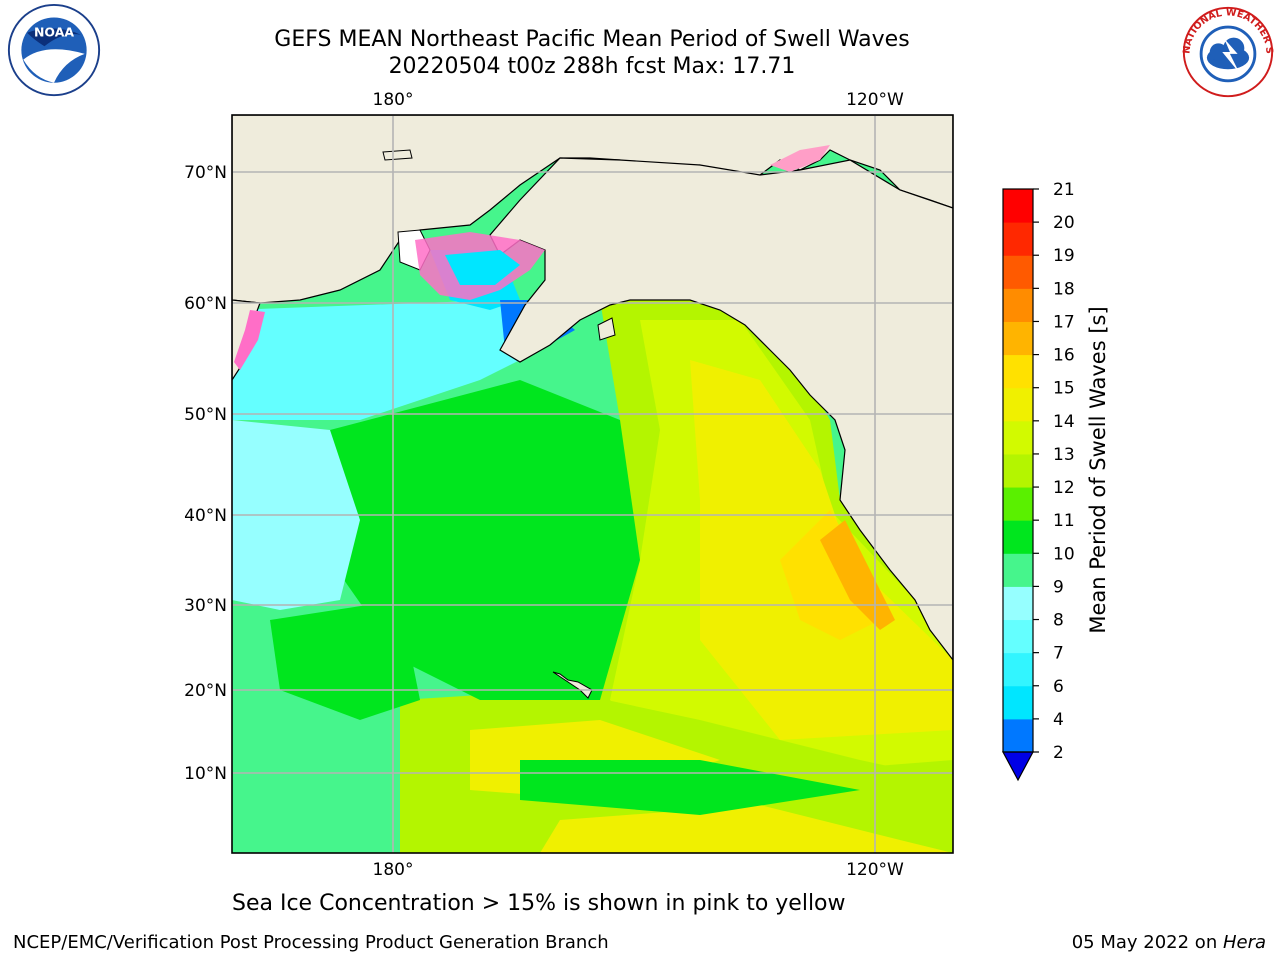 This screenshot has height=960, width=1280. Describe the element at coordinates (54, 32) in the screenshot. I see `noaa-logo-text: NOAA` at that location.